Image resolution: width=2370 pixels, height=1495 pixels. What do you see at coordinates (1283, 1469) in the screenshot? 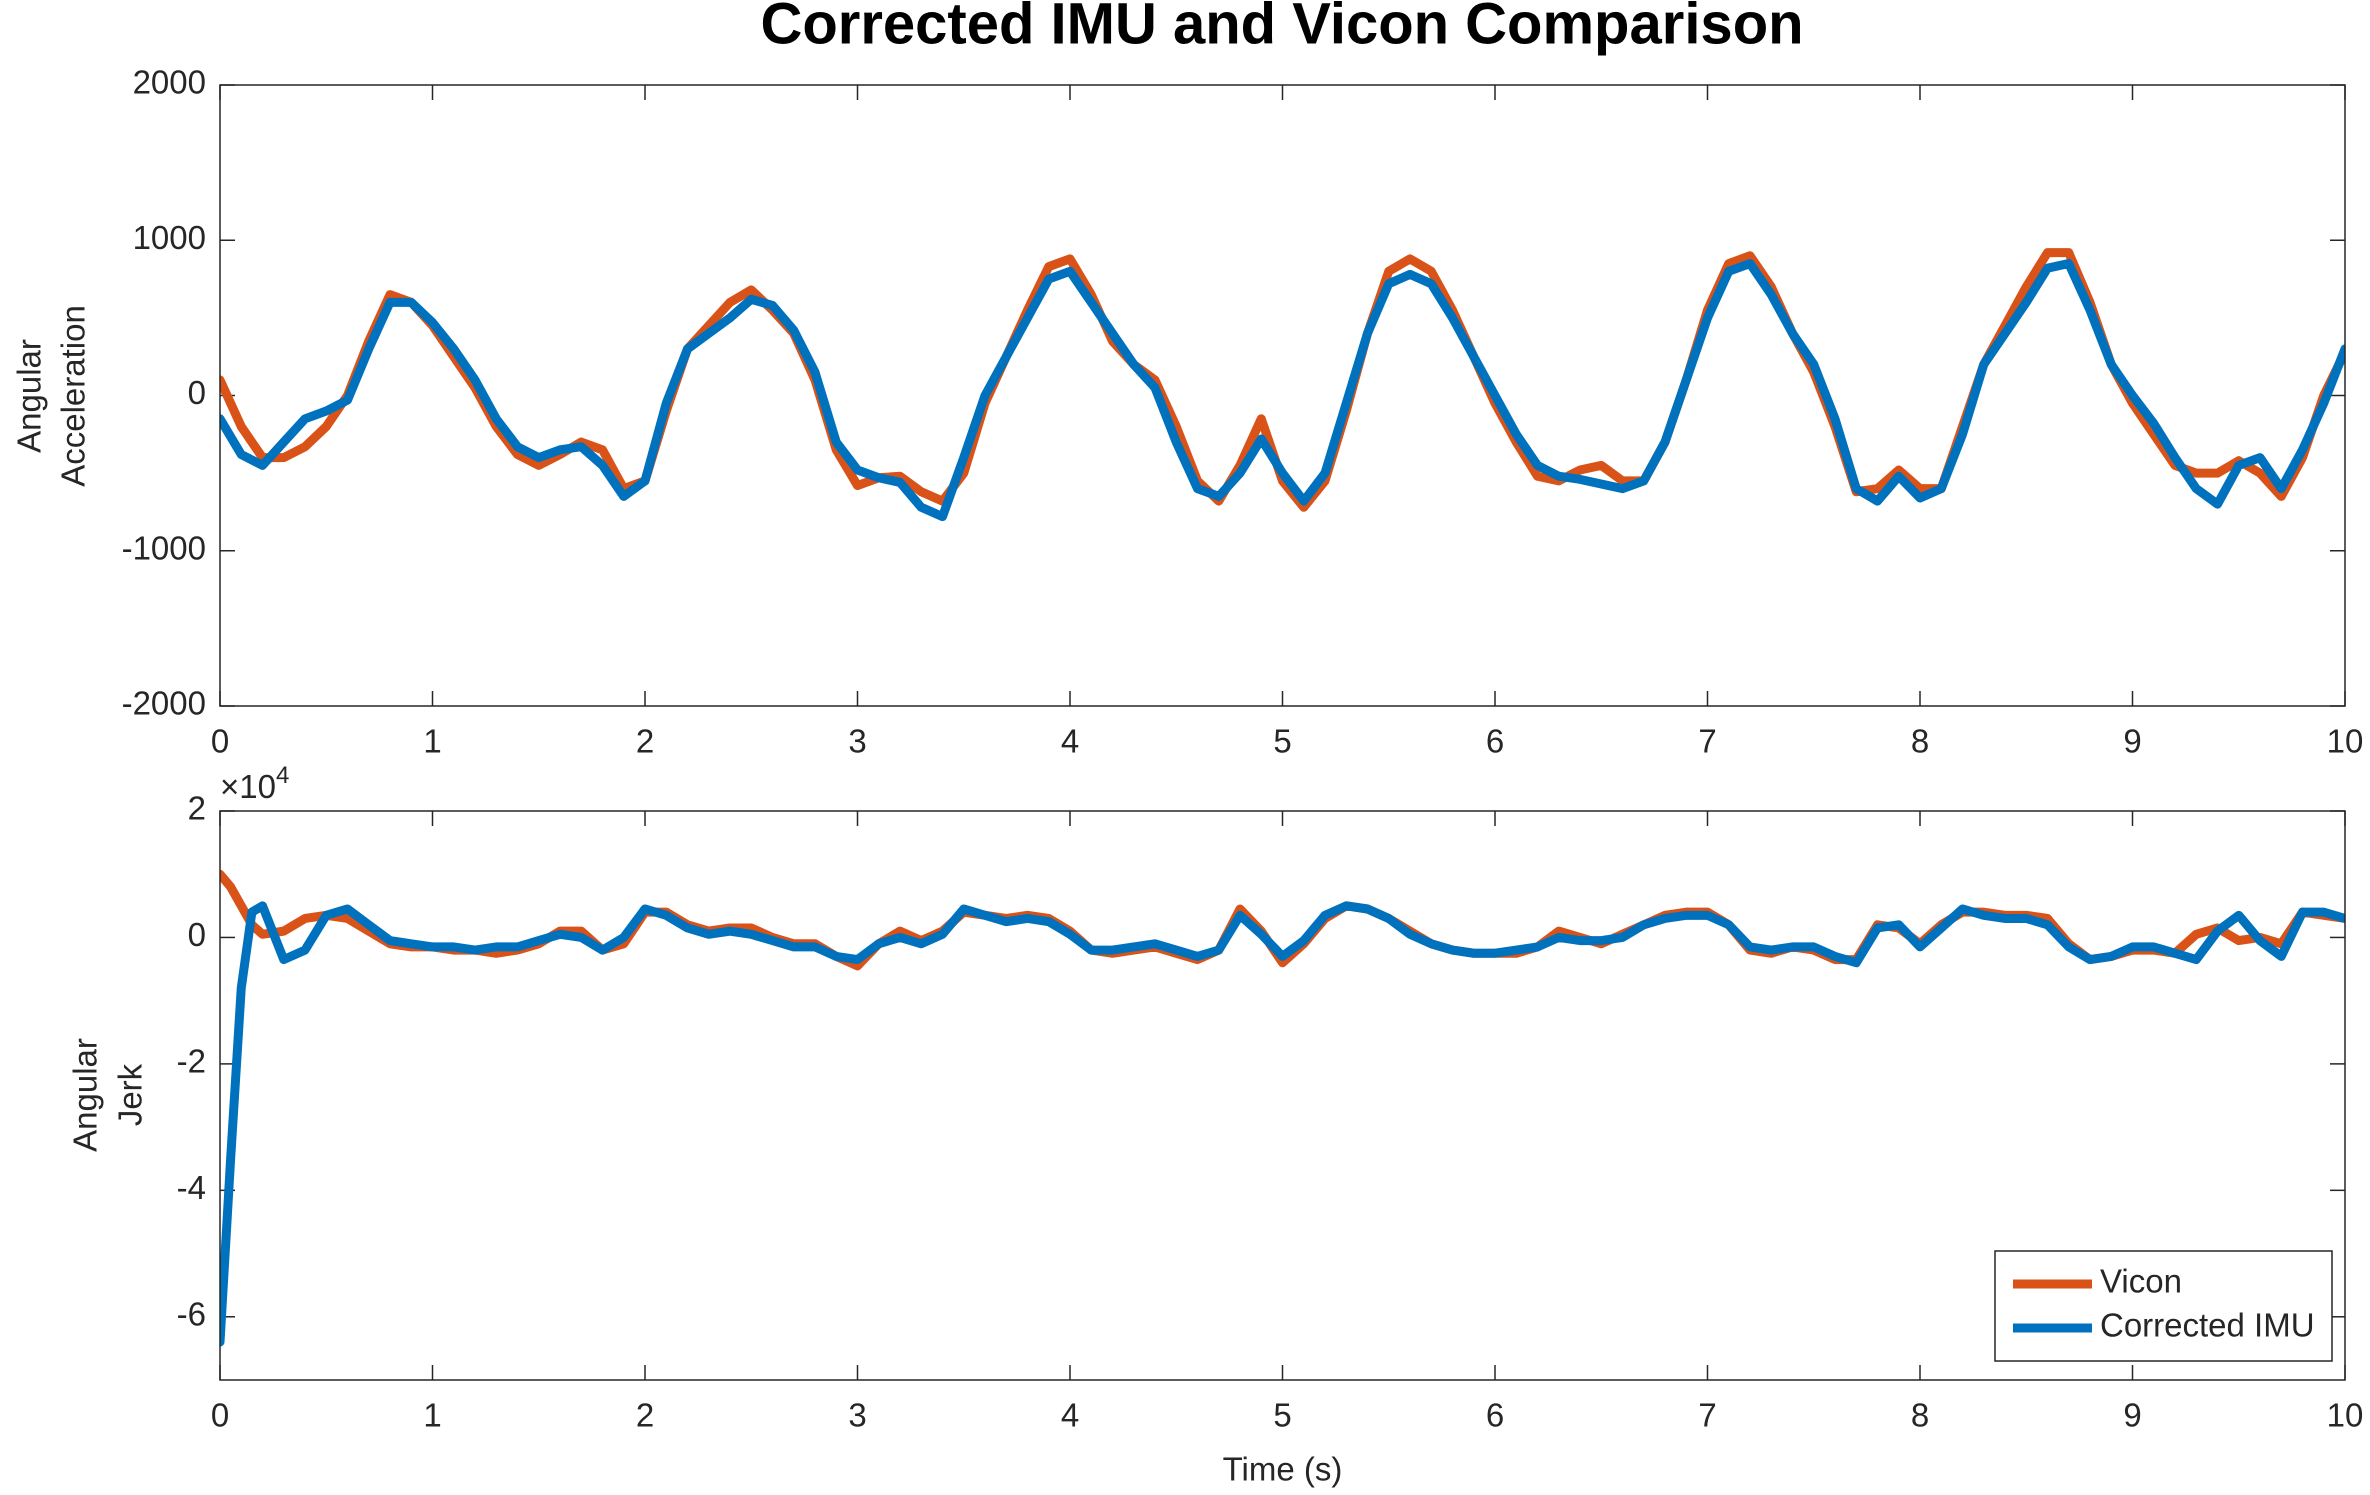
I see `x-axis-label: Time (s)` at bounding box center [1283, 1469].